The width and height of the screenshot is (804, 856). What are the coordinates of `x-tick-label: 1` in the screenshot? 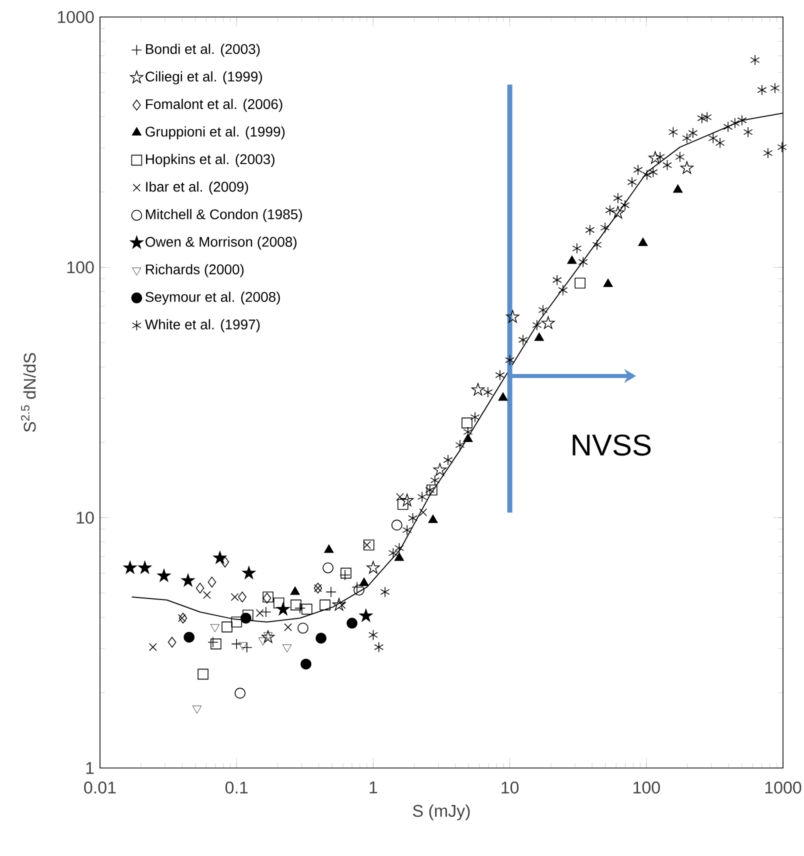 It's located at (374, 788).